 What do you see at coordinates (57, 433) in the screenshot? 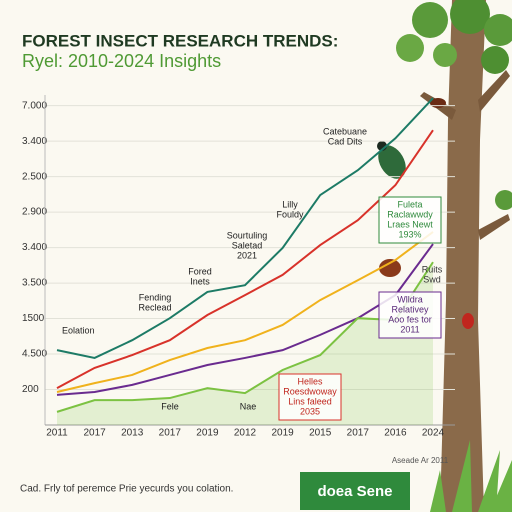
I see `x-tick-label: 2011` at bounding box center [57, 433].